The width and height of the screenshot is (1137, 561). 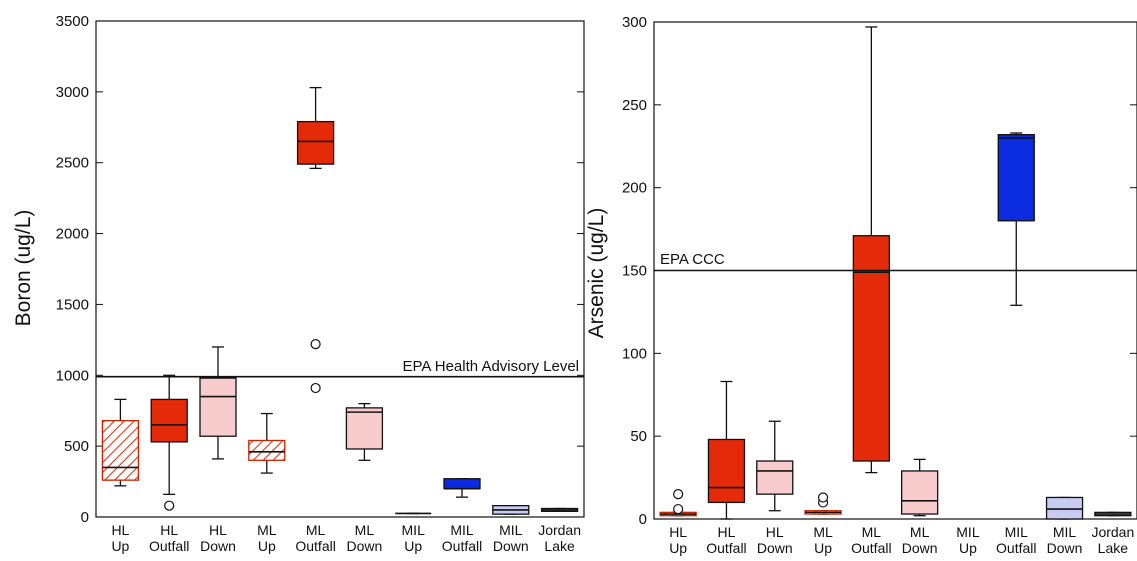 I want to click on category-label: MIL Down, so click(x=511, y=538).